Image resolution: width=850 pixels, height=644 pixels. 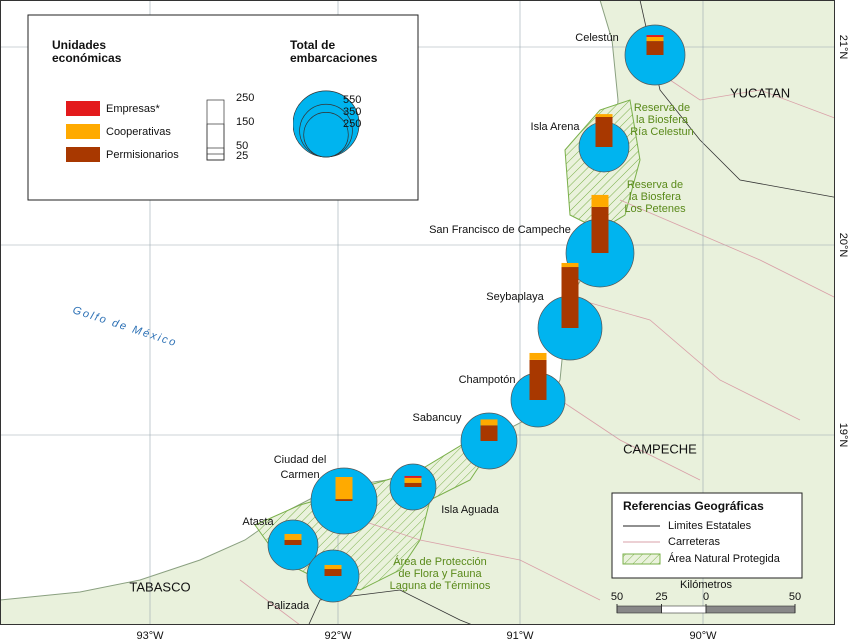 What do you see at coordinates (215, 157) in the screenshot?
I see `bar-scale` at bounding box center [215, 157].